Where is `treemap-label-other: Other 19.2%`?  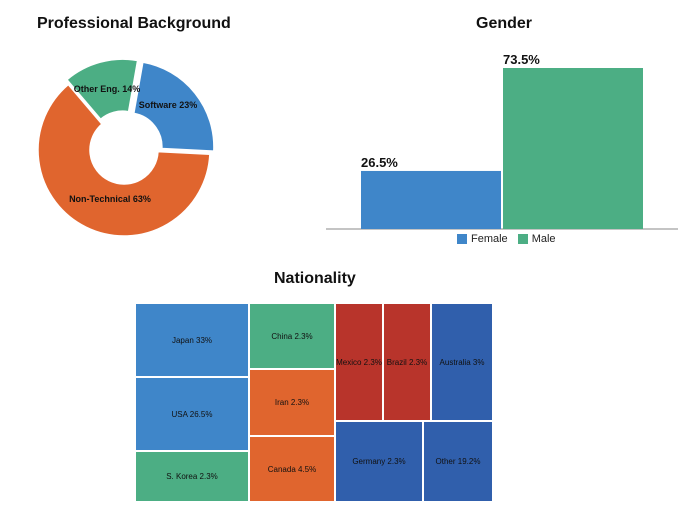 treemap-label-other: Other 19.2% is located at coordinates (458, 461).